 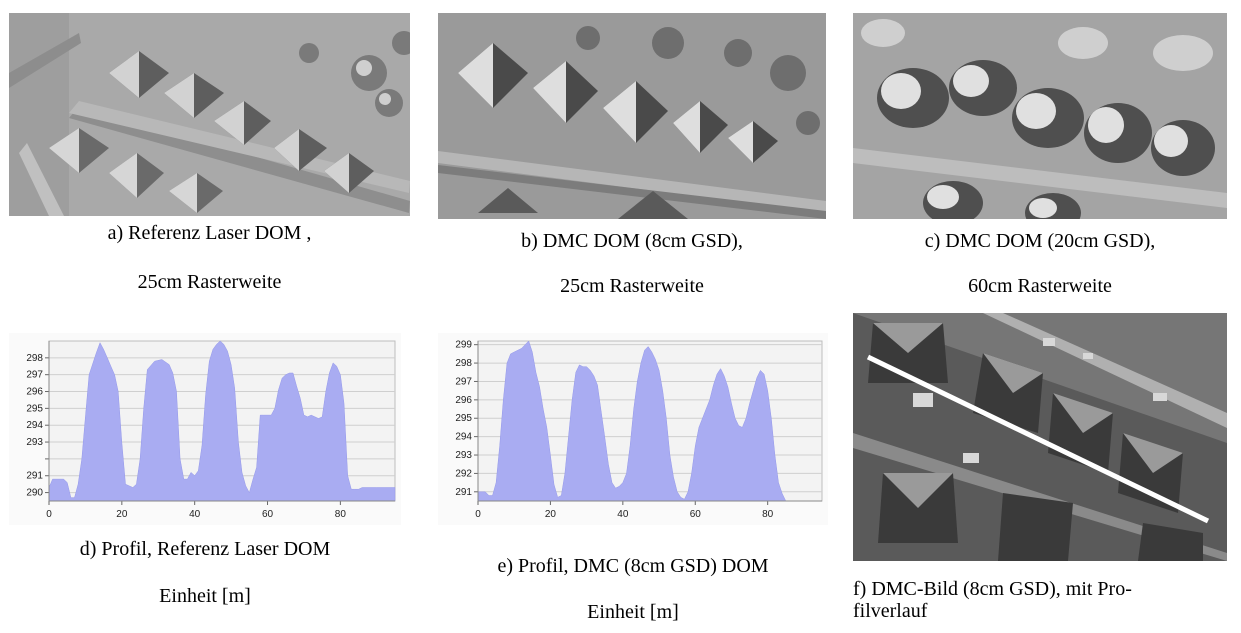 What do you see at coordinates (992, 589) in the screenshot?
I see `caption-f-line1: f) DMC-Bild (8cm GSD), mit Pro-` at bounding box center [992, 589].